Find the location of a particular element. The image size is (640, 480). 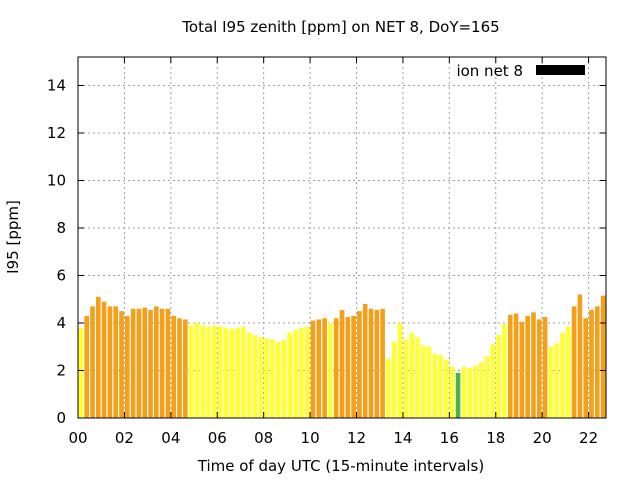

y-tick-label: 10 is located at coordinates (56, 181).